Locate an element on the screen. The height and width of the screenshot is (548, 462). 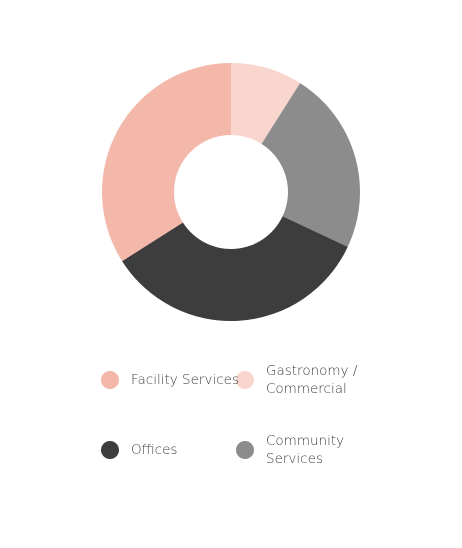
legend-item: Gastronomy / Commercial is located at coordinates (306, 380).